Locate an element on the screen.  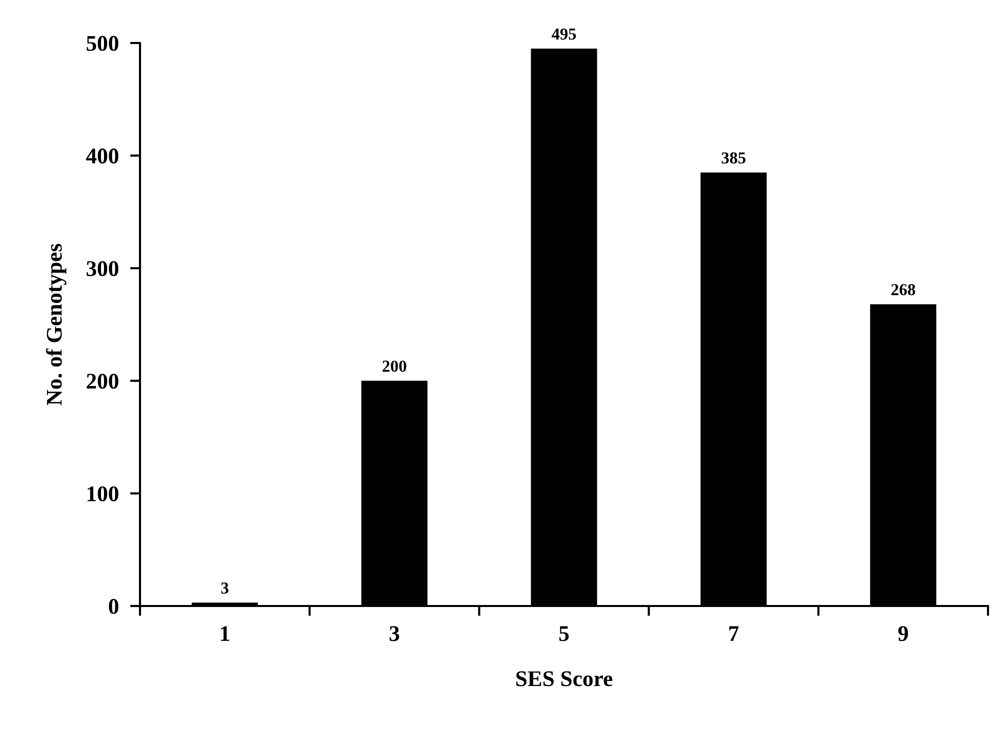
y-tick-label: 0 is located at coordinates (113, 606).